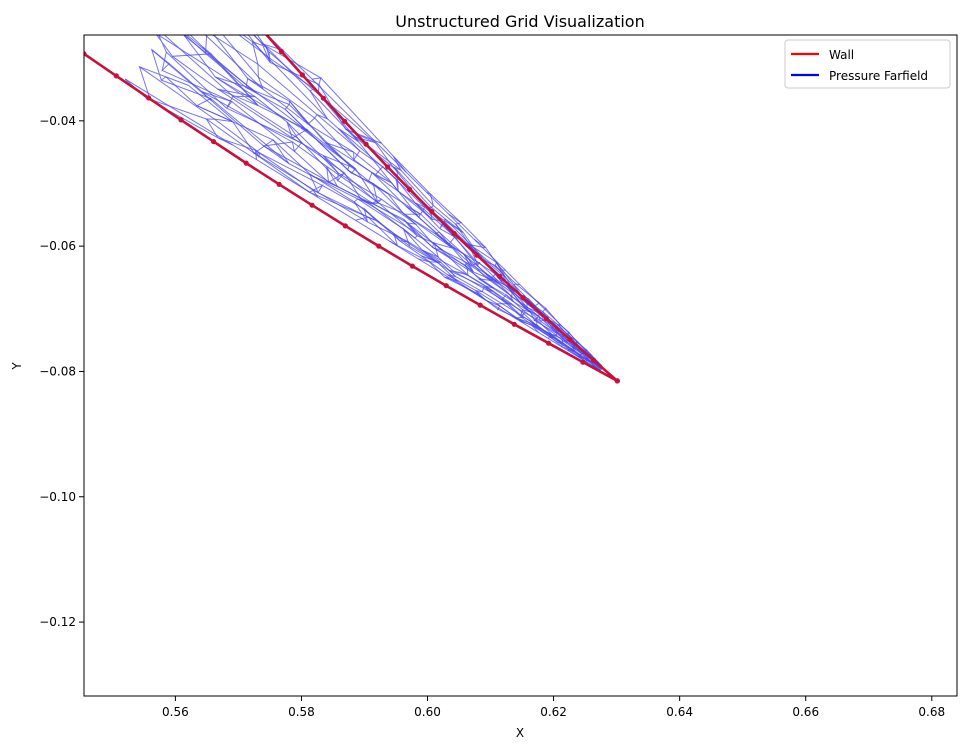 This screenshot has width=970, height=751. Describe the element at coordinates (867, 64) in the screenshot. I see `legend-box` at that location.